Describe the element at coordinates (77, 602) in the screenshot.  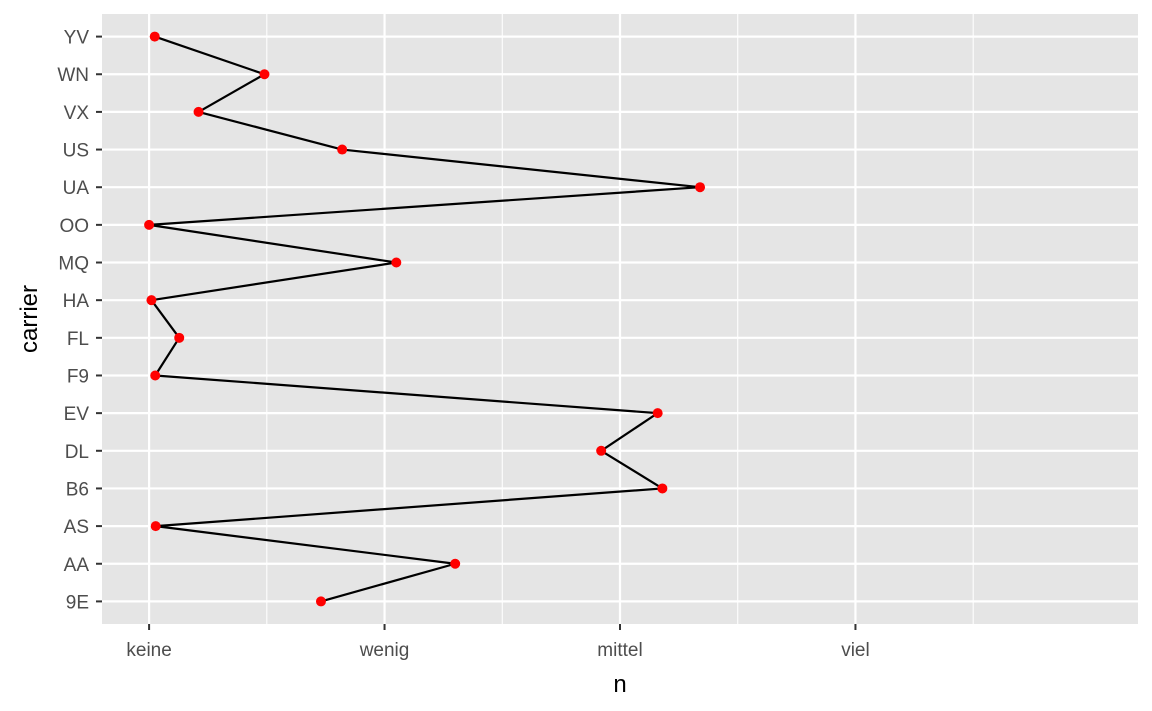
I see `y-tick-label: 9E` at that location.